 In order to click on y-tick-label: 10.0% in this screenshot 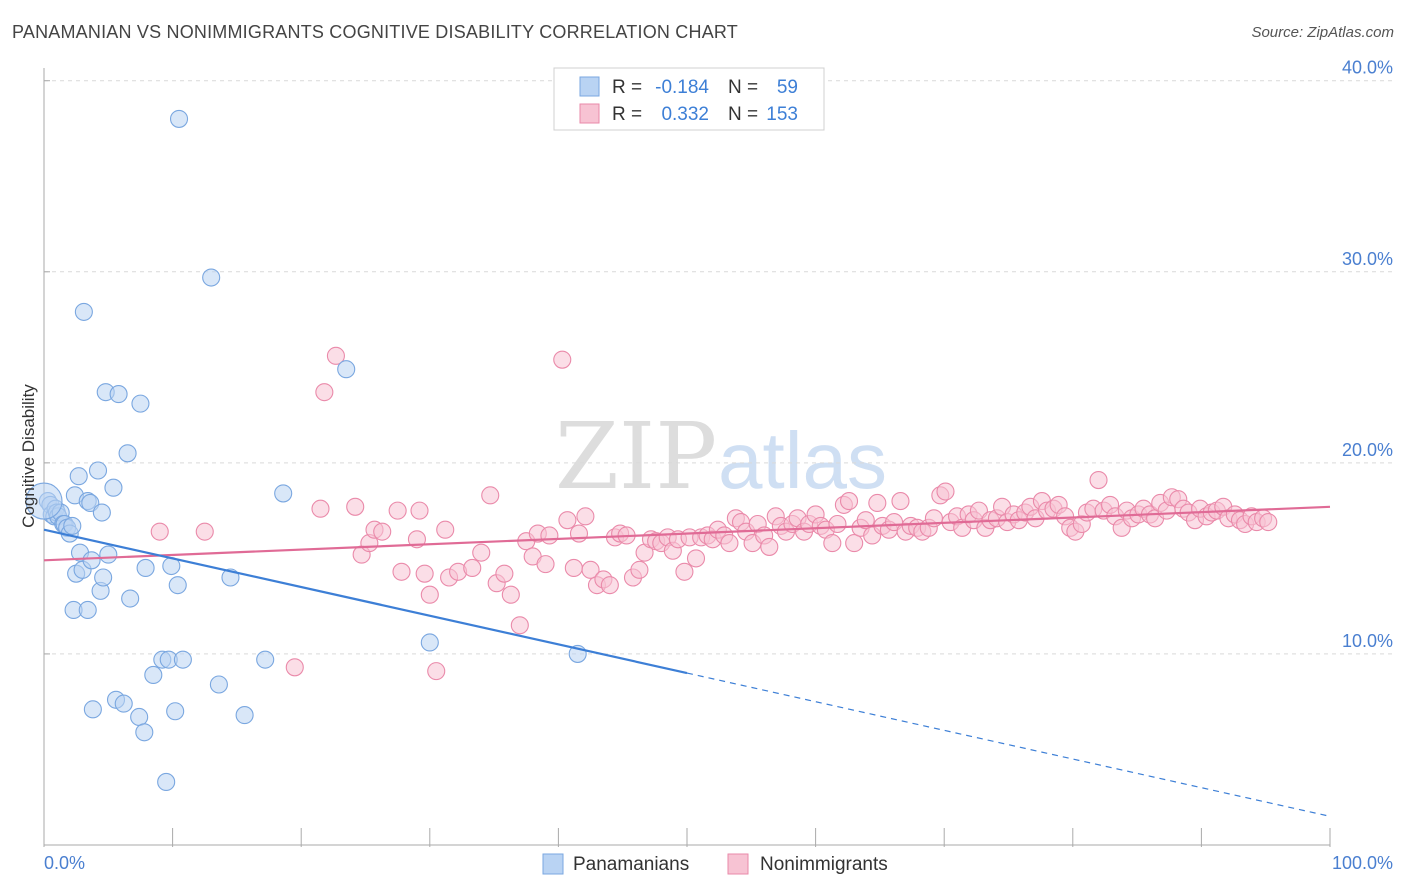, I will do `click(1367, 641)`.